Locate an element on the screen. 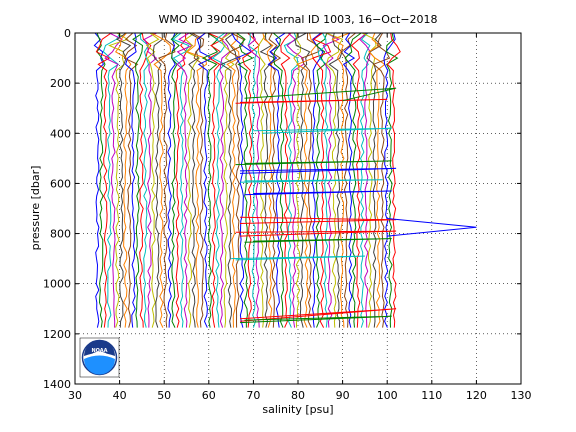 This screenshot has width=576, height=432. y-tick-label: 0 is located at coordinates (67, 33).